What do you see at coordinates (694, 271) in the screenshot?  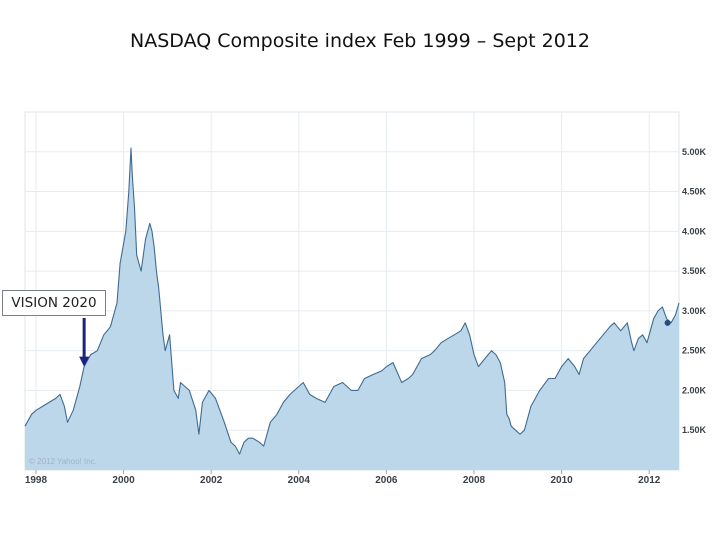 I see `y-tick-label: 3.50K` at bounding box center [694, 271].